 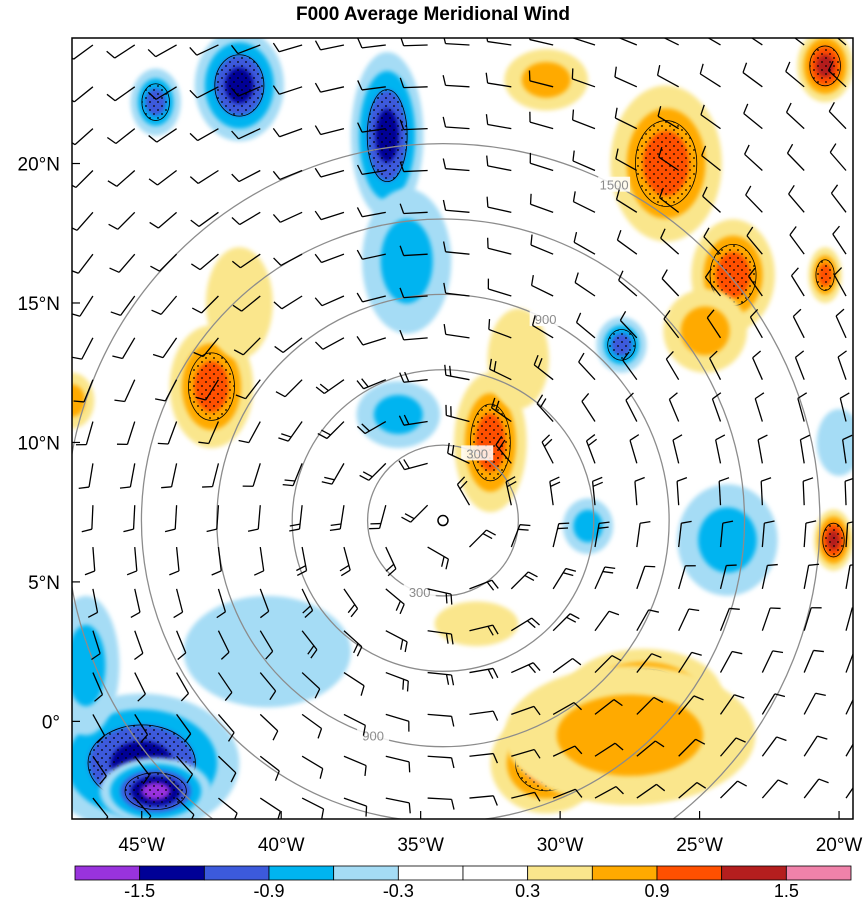 What do you see at coordinates (398, 890) in the screenshot?
I see `colorbar-label: -0.3` at bounding box center [398, 890].